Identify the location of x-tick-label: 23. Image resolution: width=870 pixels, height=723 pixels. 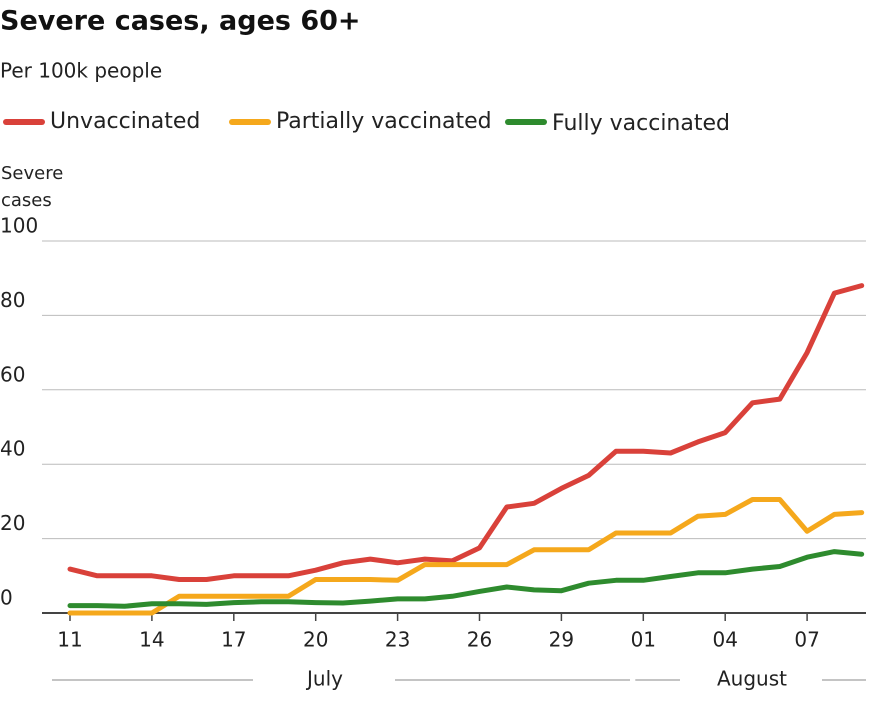
(397, 640).